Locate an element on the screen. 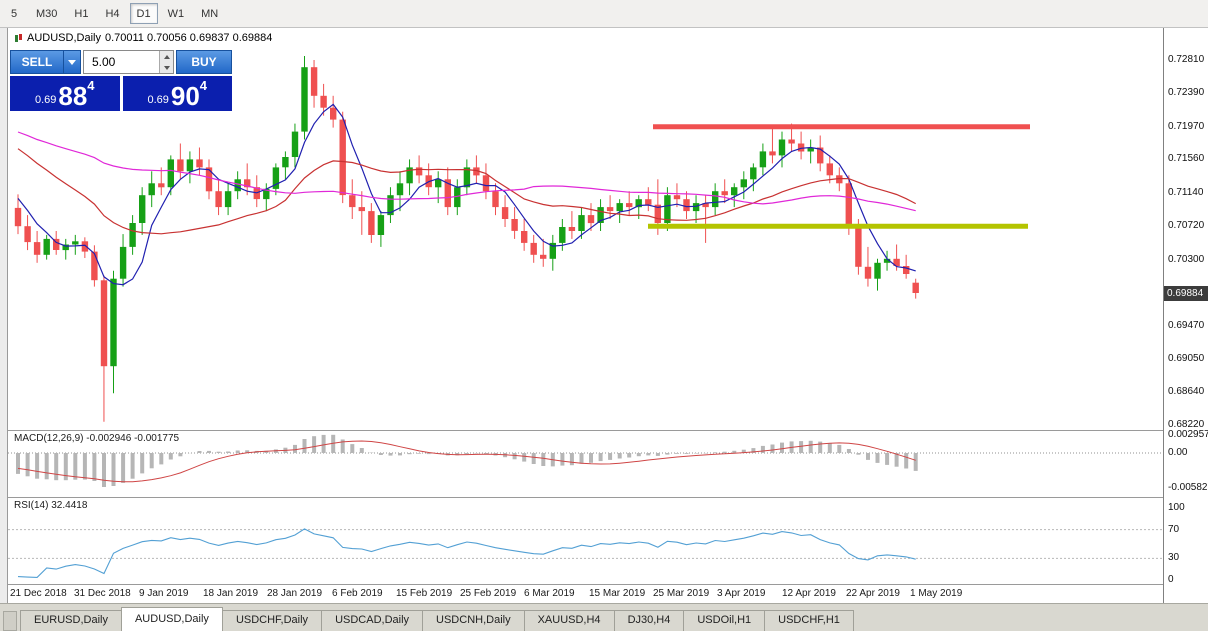 The height and width of the screenshot is (631, 1208). chart-tab-usdcad-daily: USDCAD,Daily is located at coordinates (372, 620).